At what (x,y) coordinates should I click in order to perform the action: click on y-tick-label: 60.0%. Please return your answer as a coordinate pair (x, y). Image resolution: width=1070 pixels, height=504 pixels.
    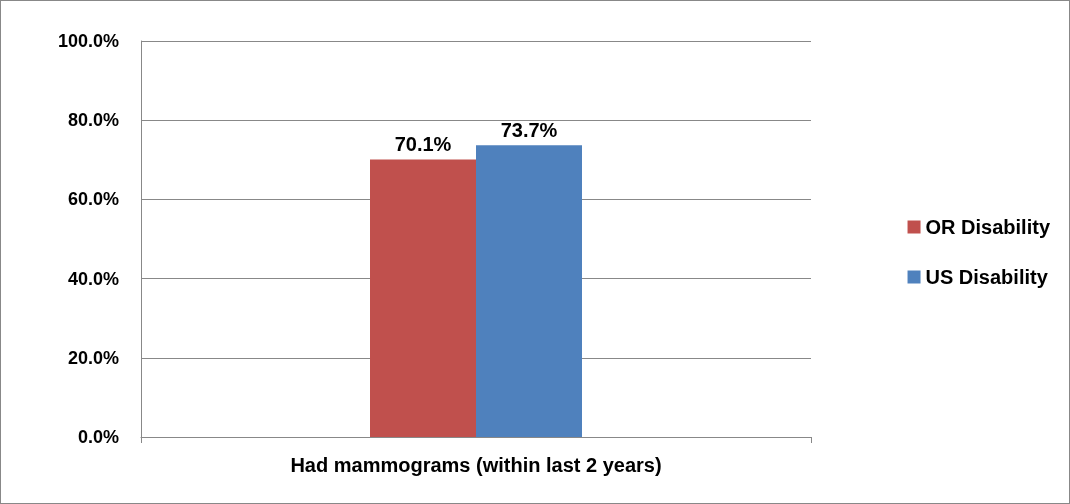
    Looking at the image, I should click on (93, 199).